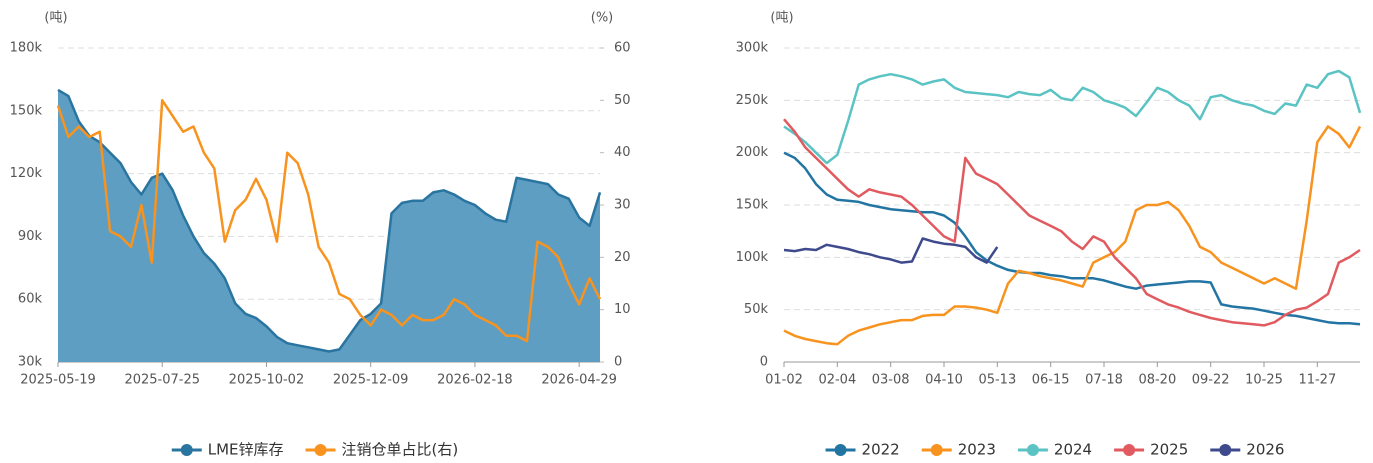 The width and height of the screenshot is (1373, 463). I want to click on y2-tick-label: 60, so click(622, 48).